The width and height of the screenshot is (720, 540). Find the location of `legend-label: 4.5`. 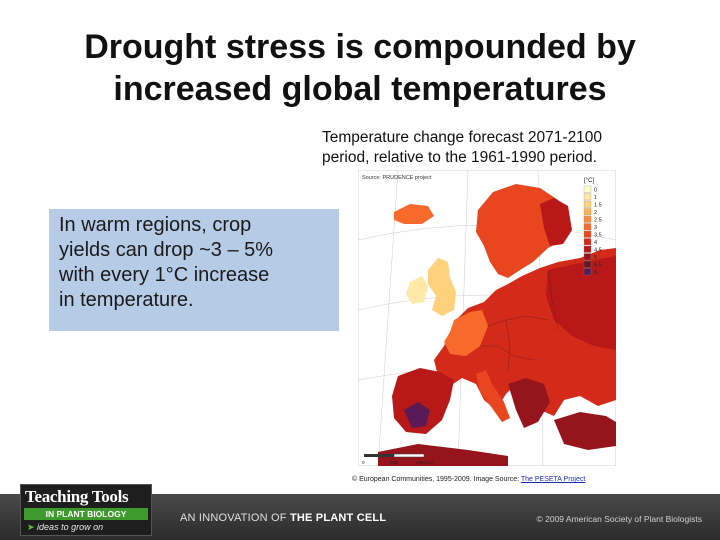

legend-label: 4.5 is located at coordinates (598, 251).